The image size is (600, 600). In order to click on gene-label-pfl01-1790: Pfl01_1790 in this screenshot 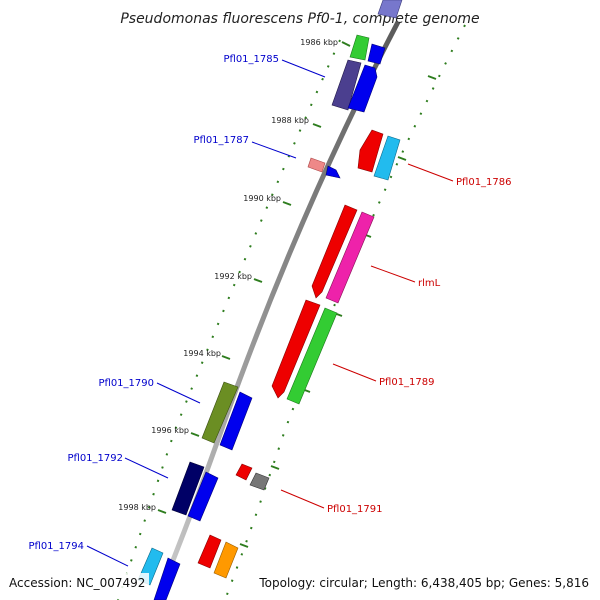, I will do `click(126, 383)`.